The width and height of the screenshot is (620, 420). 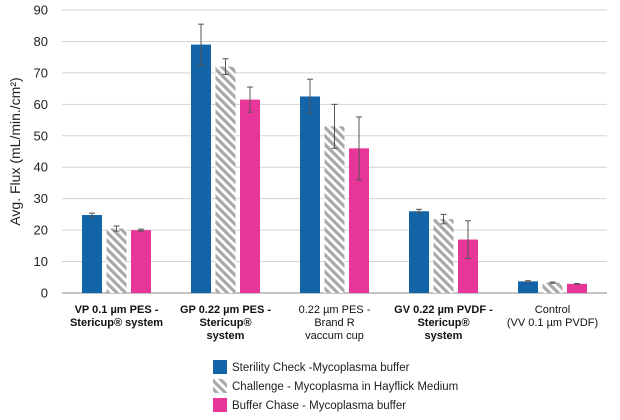 I want to click on x-category-label: Control (VV 0.1 µm PVDF), so click(x=552, y=316).